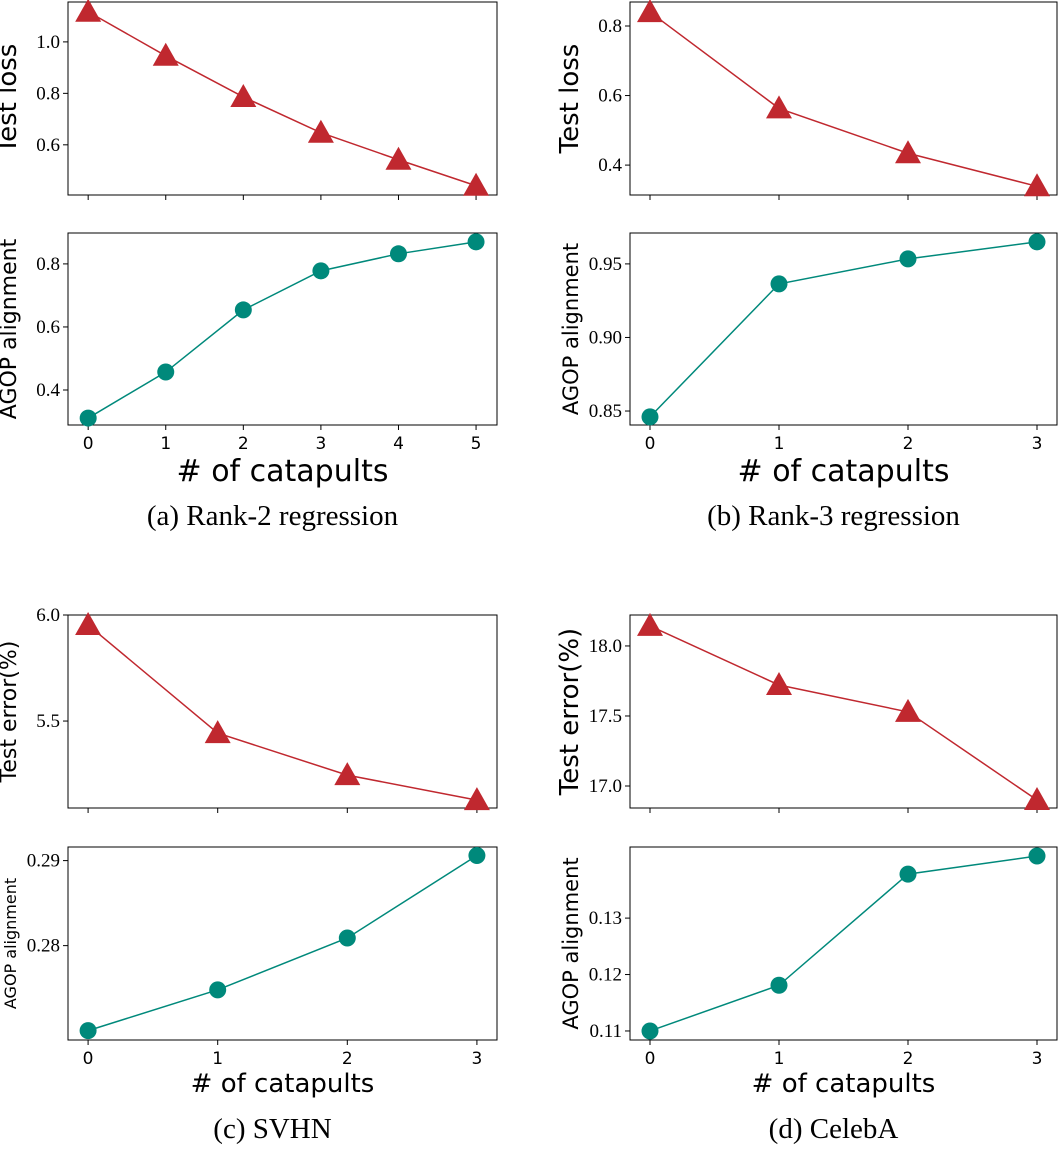 This screenshot has height=1157, width=1061. I want to click on y-tick-label: 0.13, so click(605, 918).